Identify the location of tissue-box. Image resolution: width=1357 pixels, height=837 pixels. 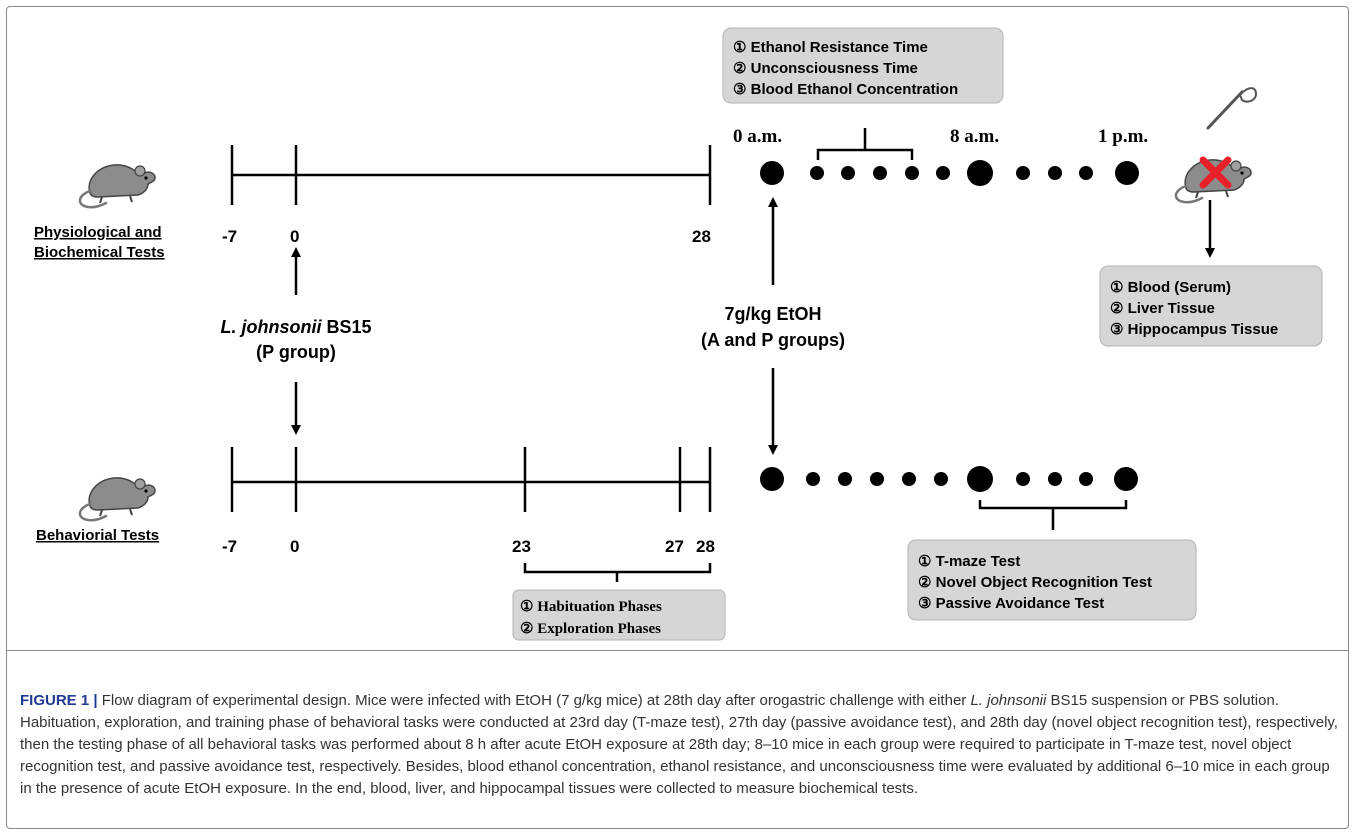
(1211, 306).